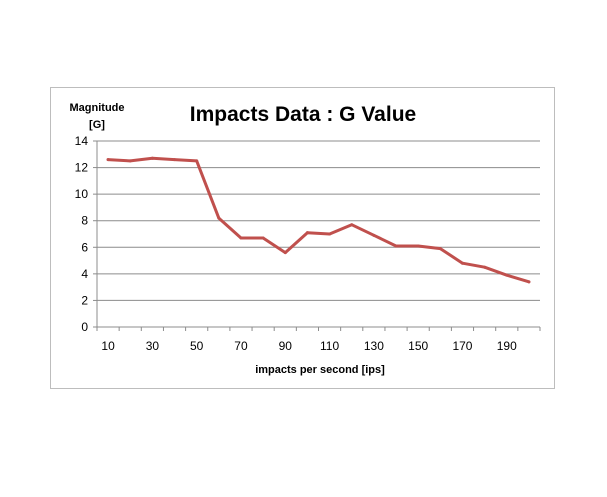 The height and width of the screenshot is (497, 607). I want to click on y-tick-label-6: 6, so click(84, 247).